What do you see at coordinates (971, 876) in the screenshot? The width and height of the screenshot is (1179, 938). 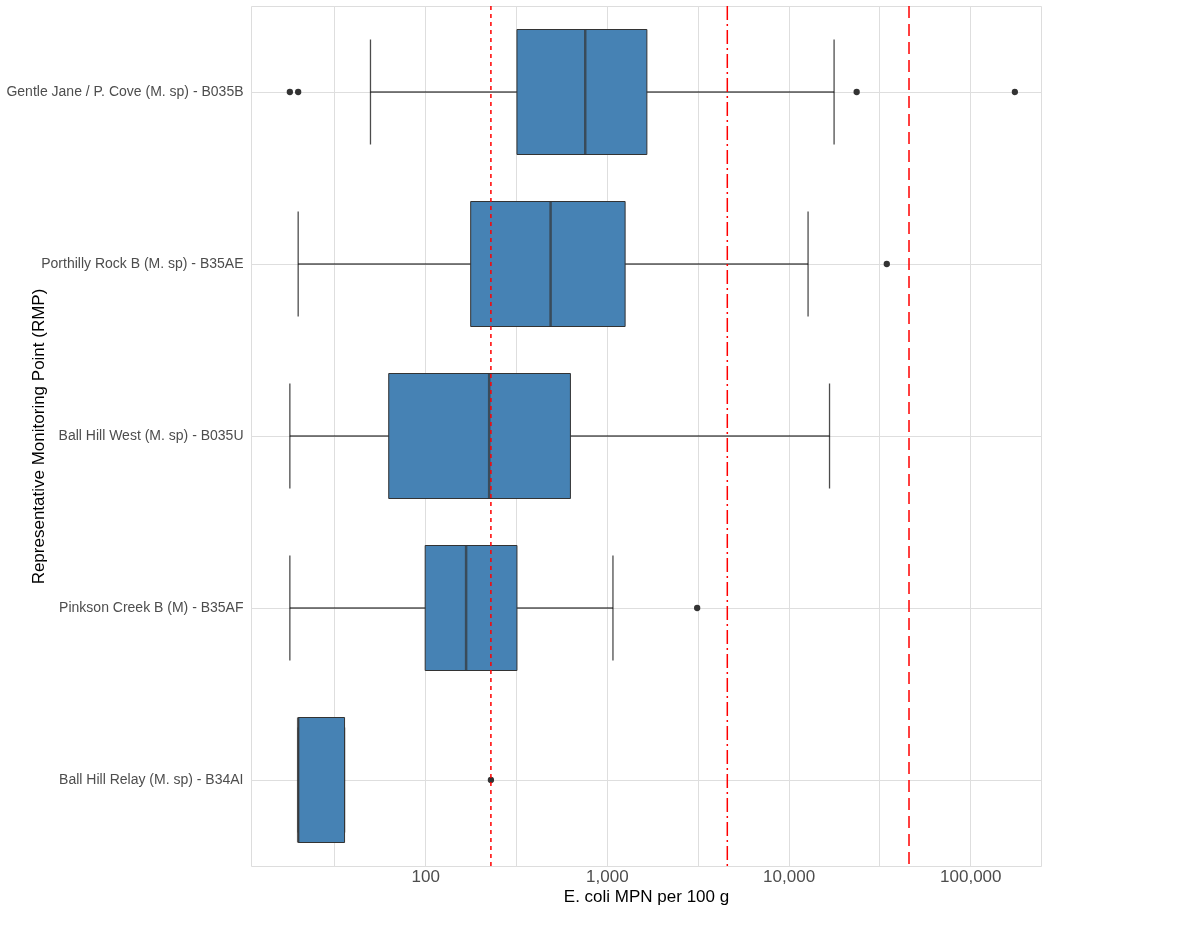 I see `x-tick-label: 100,000` at bounding box center [971, 876].